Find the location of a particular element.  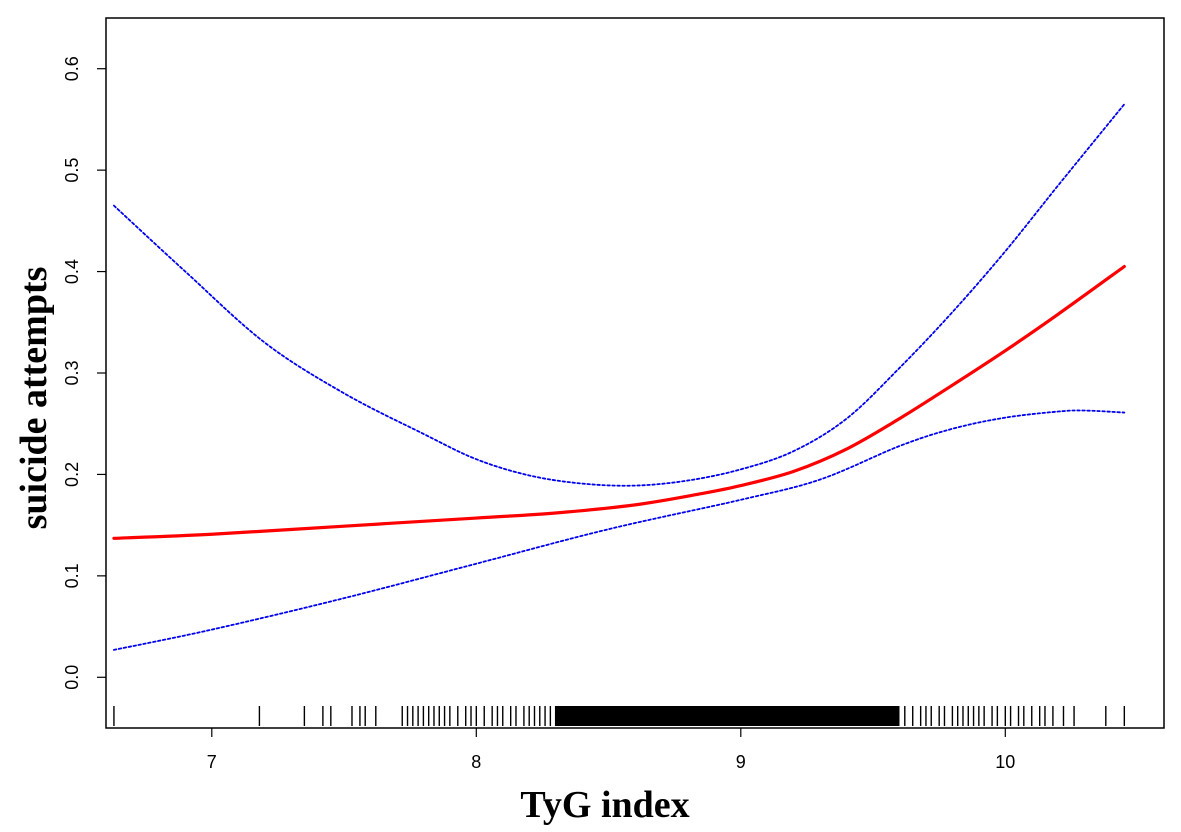

rug-dense-band is located at coordinates (727, 716).